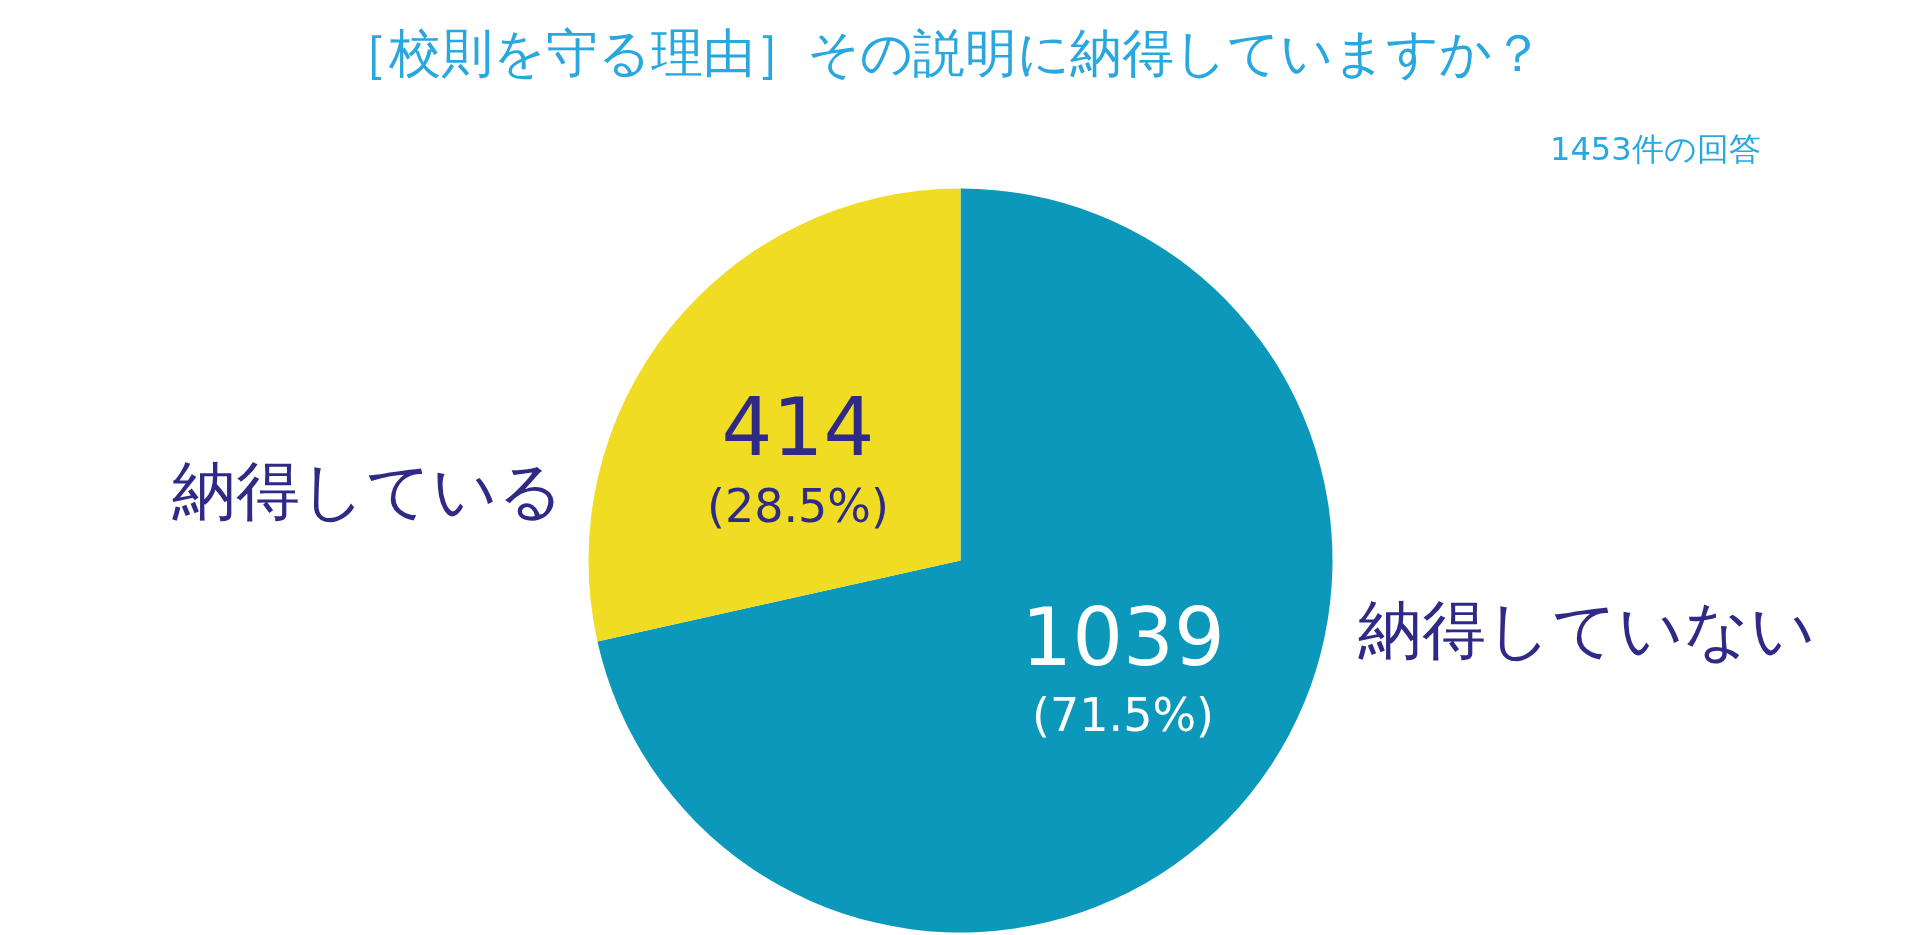 Image resolution: width=1920 pixels, height=935 pixels. I want to click on slice-label: 納得していない, so click(1586, 630).